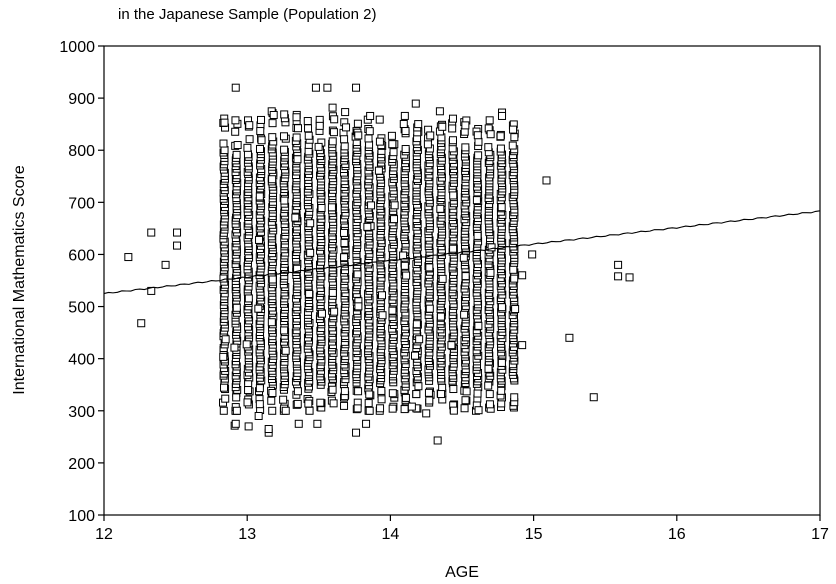 The width and height of the screenshot is (836, 584). Describe the element at coordinates (462, 572) in the screenshot. I see `x-axis-title: AGE` at that location.